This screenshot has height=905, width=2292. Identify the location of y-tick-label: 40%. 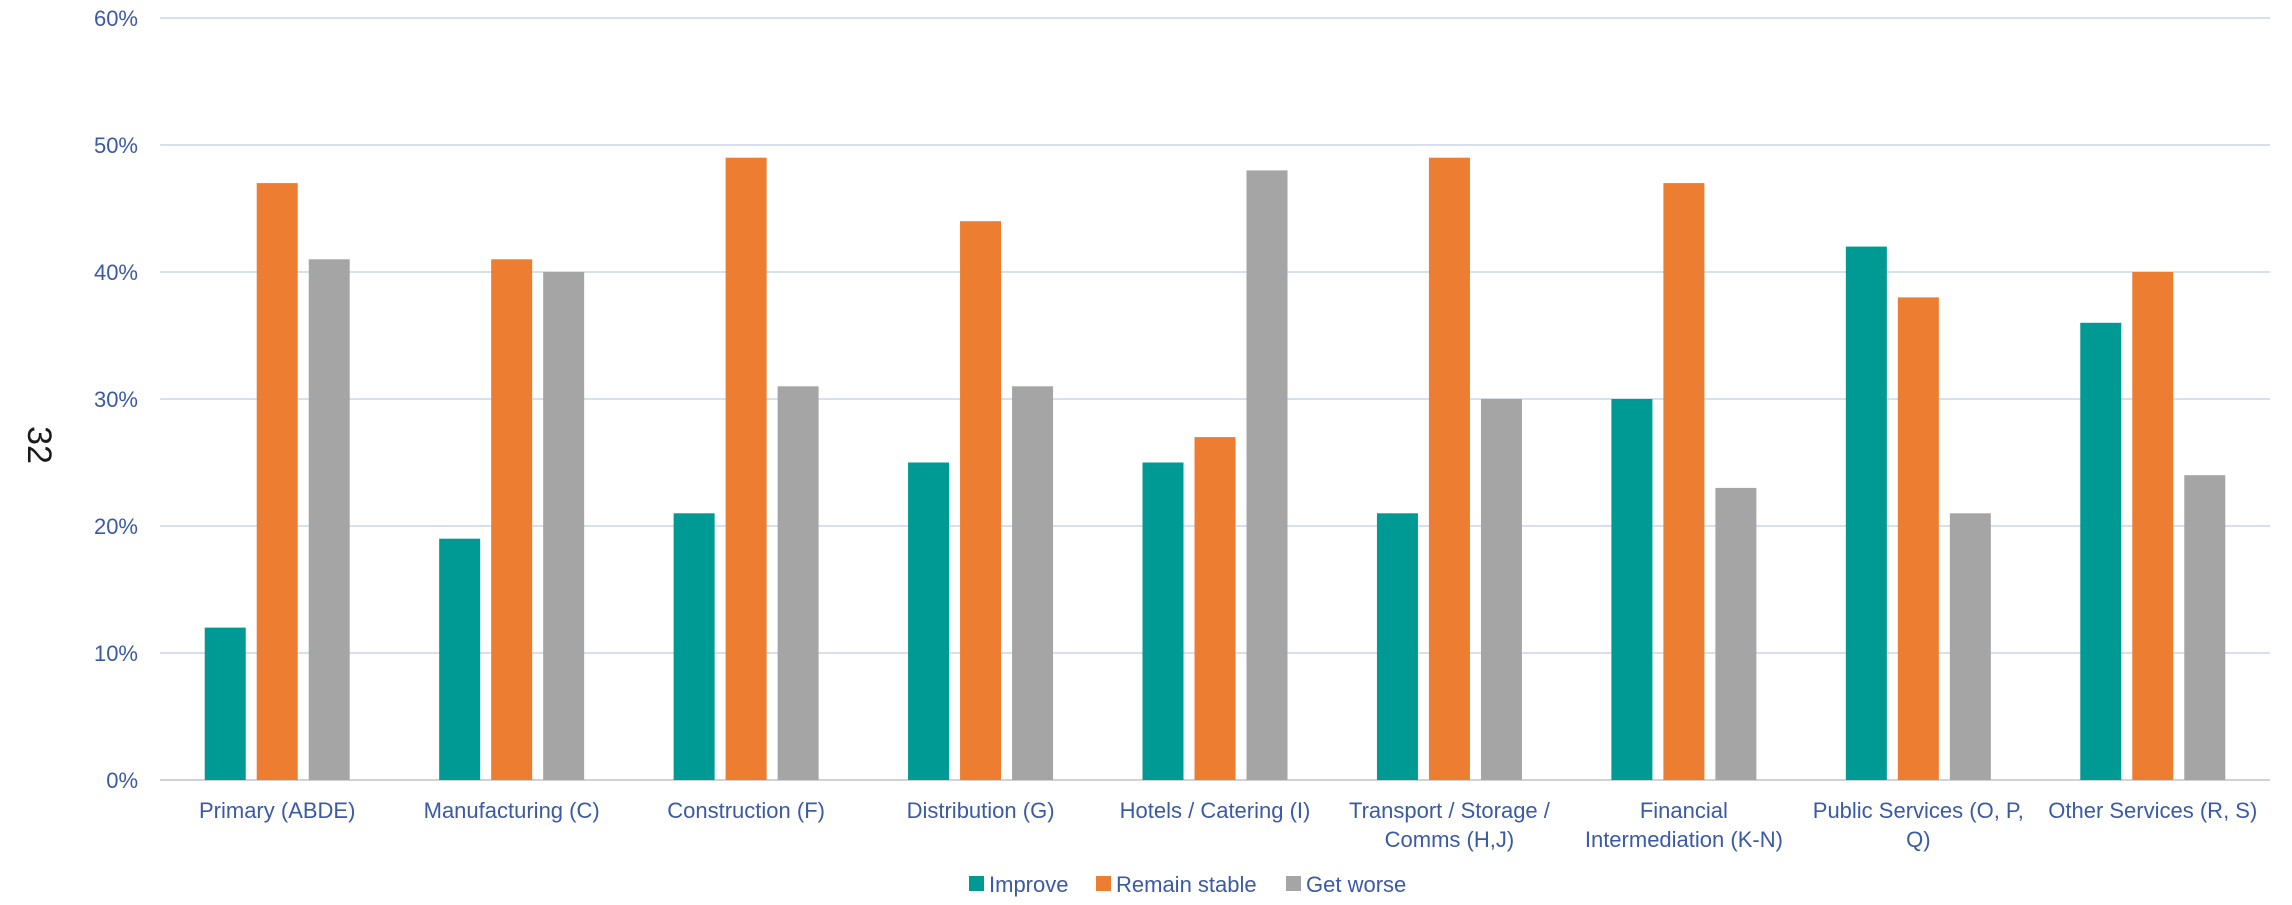
(116, 272).